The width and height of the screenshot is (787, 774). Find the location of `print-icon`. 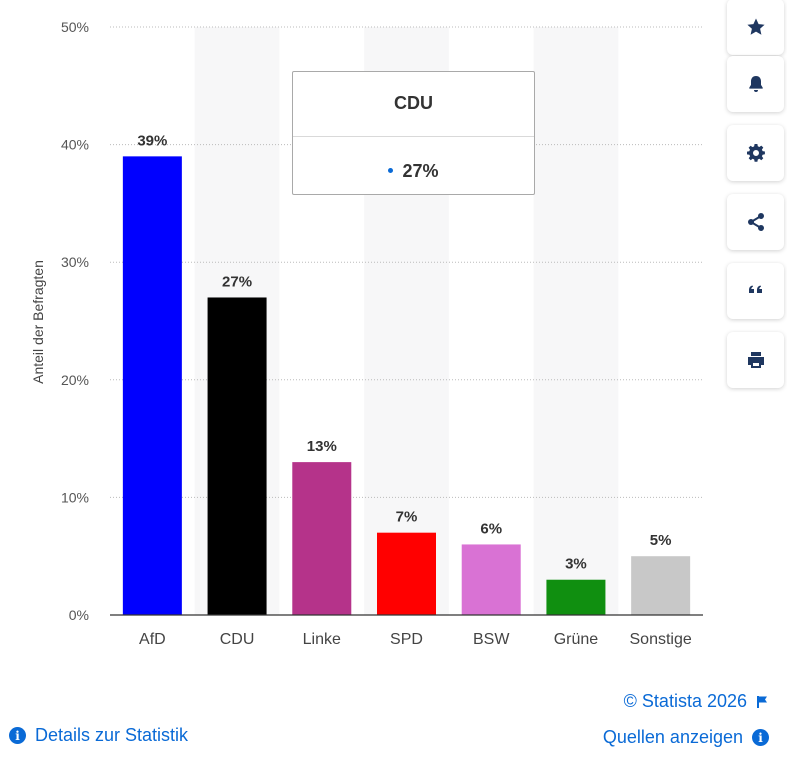

print-icon is located at coordinates (755, 360).